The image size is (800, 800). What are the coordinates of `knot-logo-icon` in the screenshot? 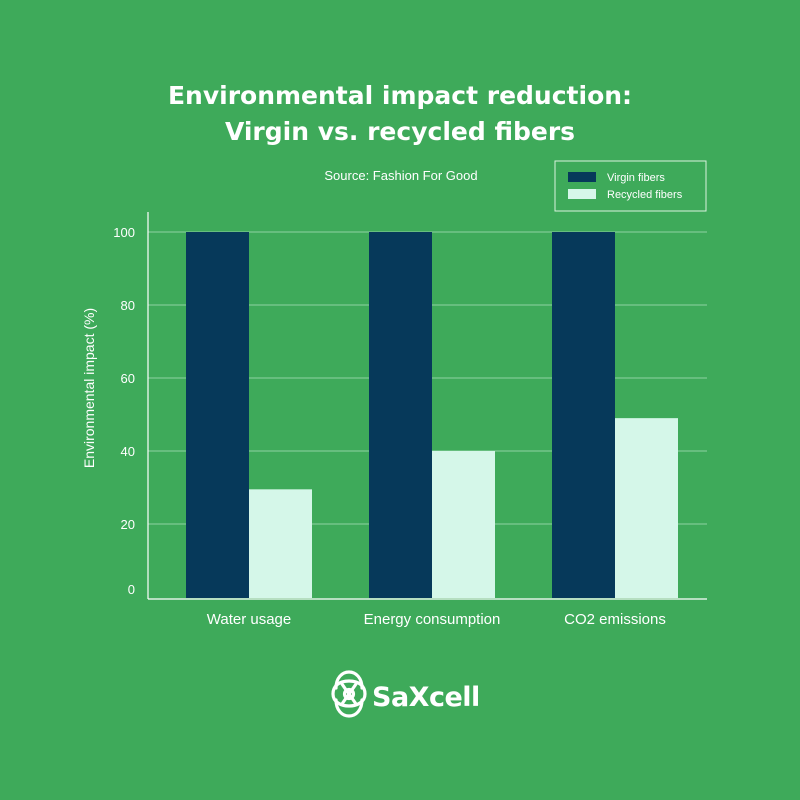 It's located at (349, 694).